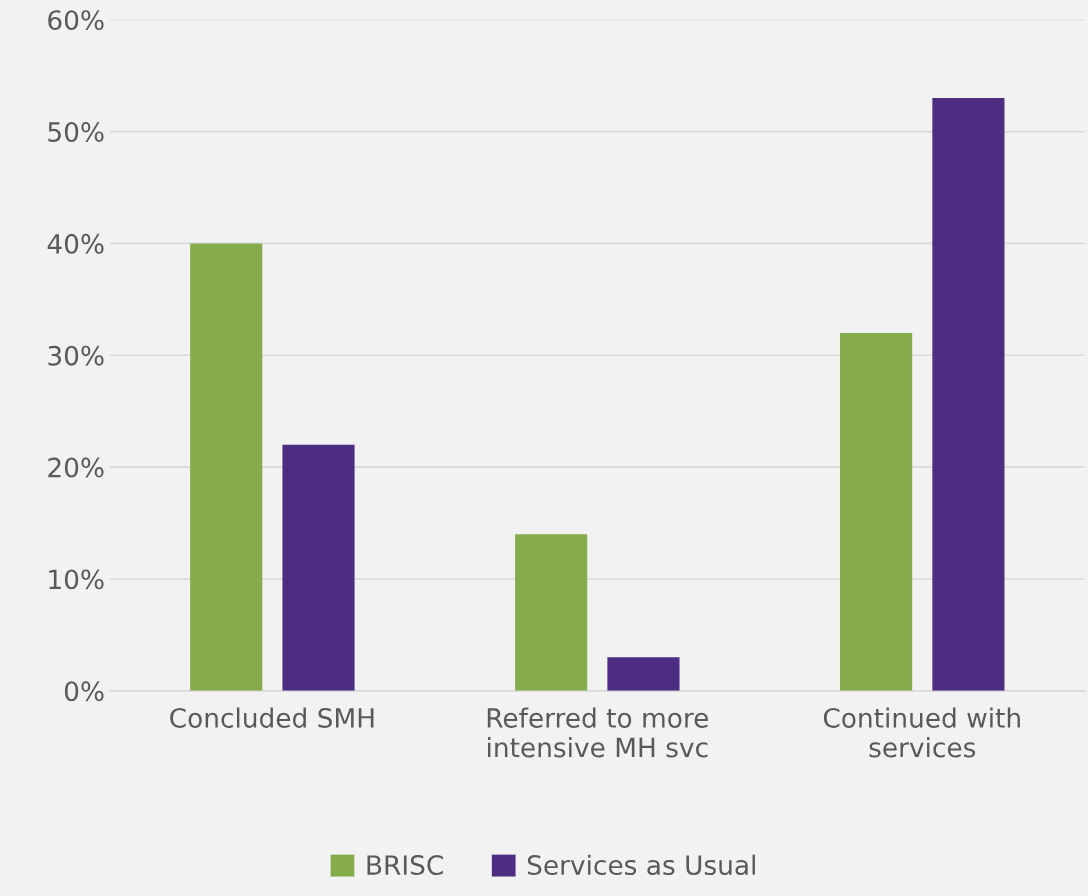 The width and height of the screenshot is (1088, 896). What do you see at coordinates (597, 732) in the screenshot?
I see `x-tick-label: Referred to more intensive MH svc` at bounding box center [597, 732].